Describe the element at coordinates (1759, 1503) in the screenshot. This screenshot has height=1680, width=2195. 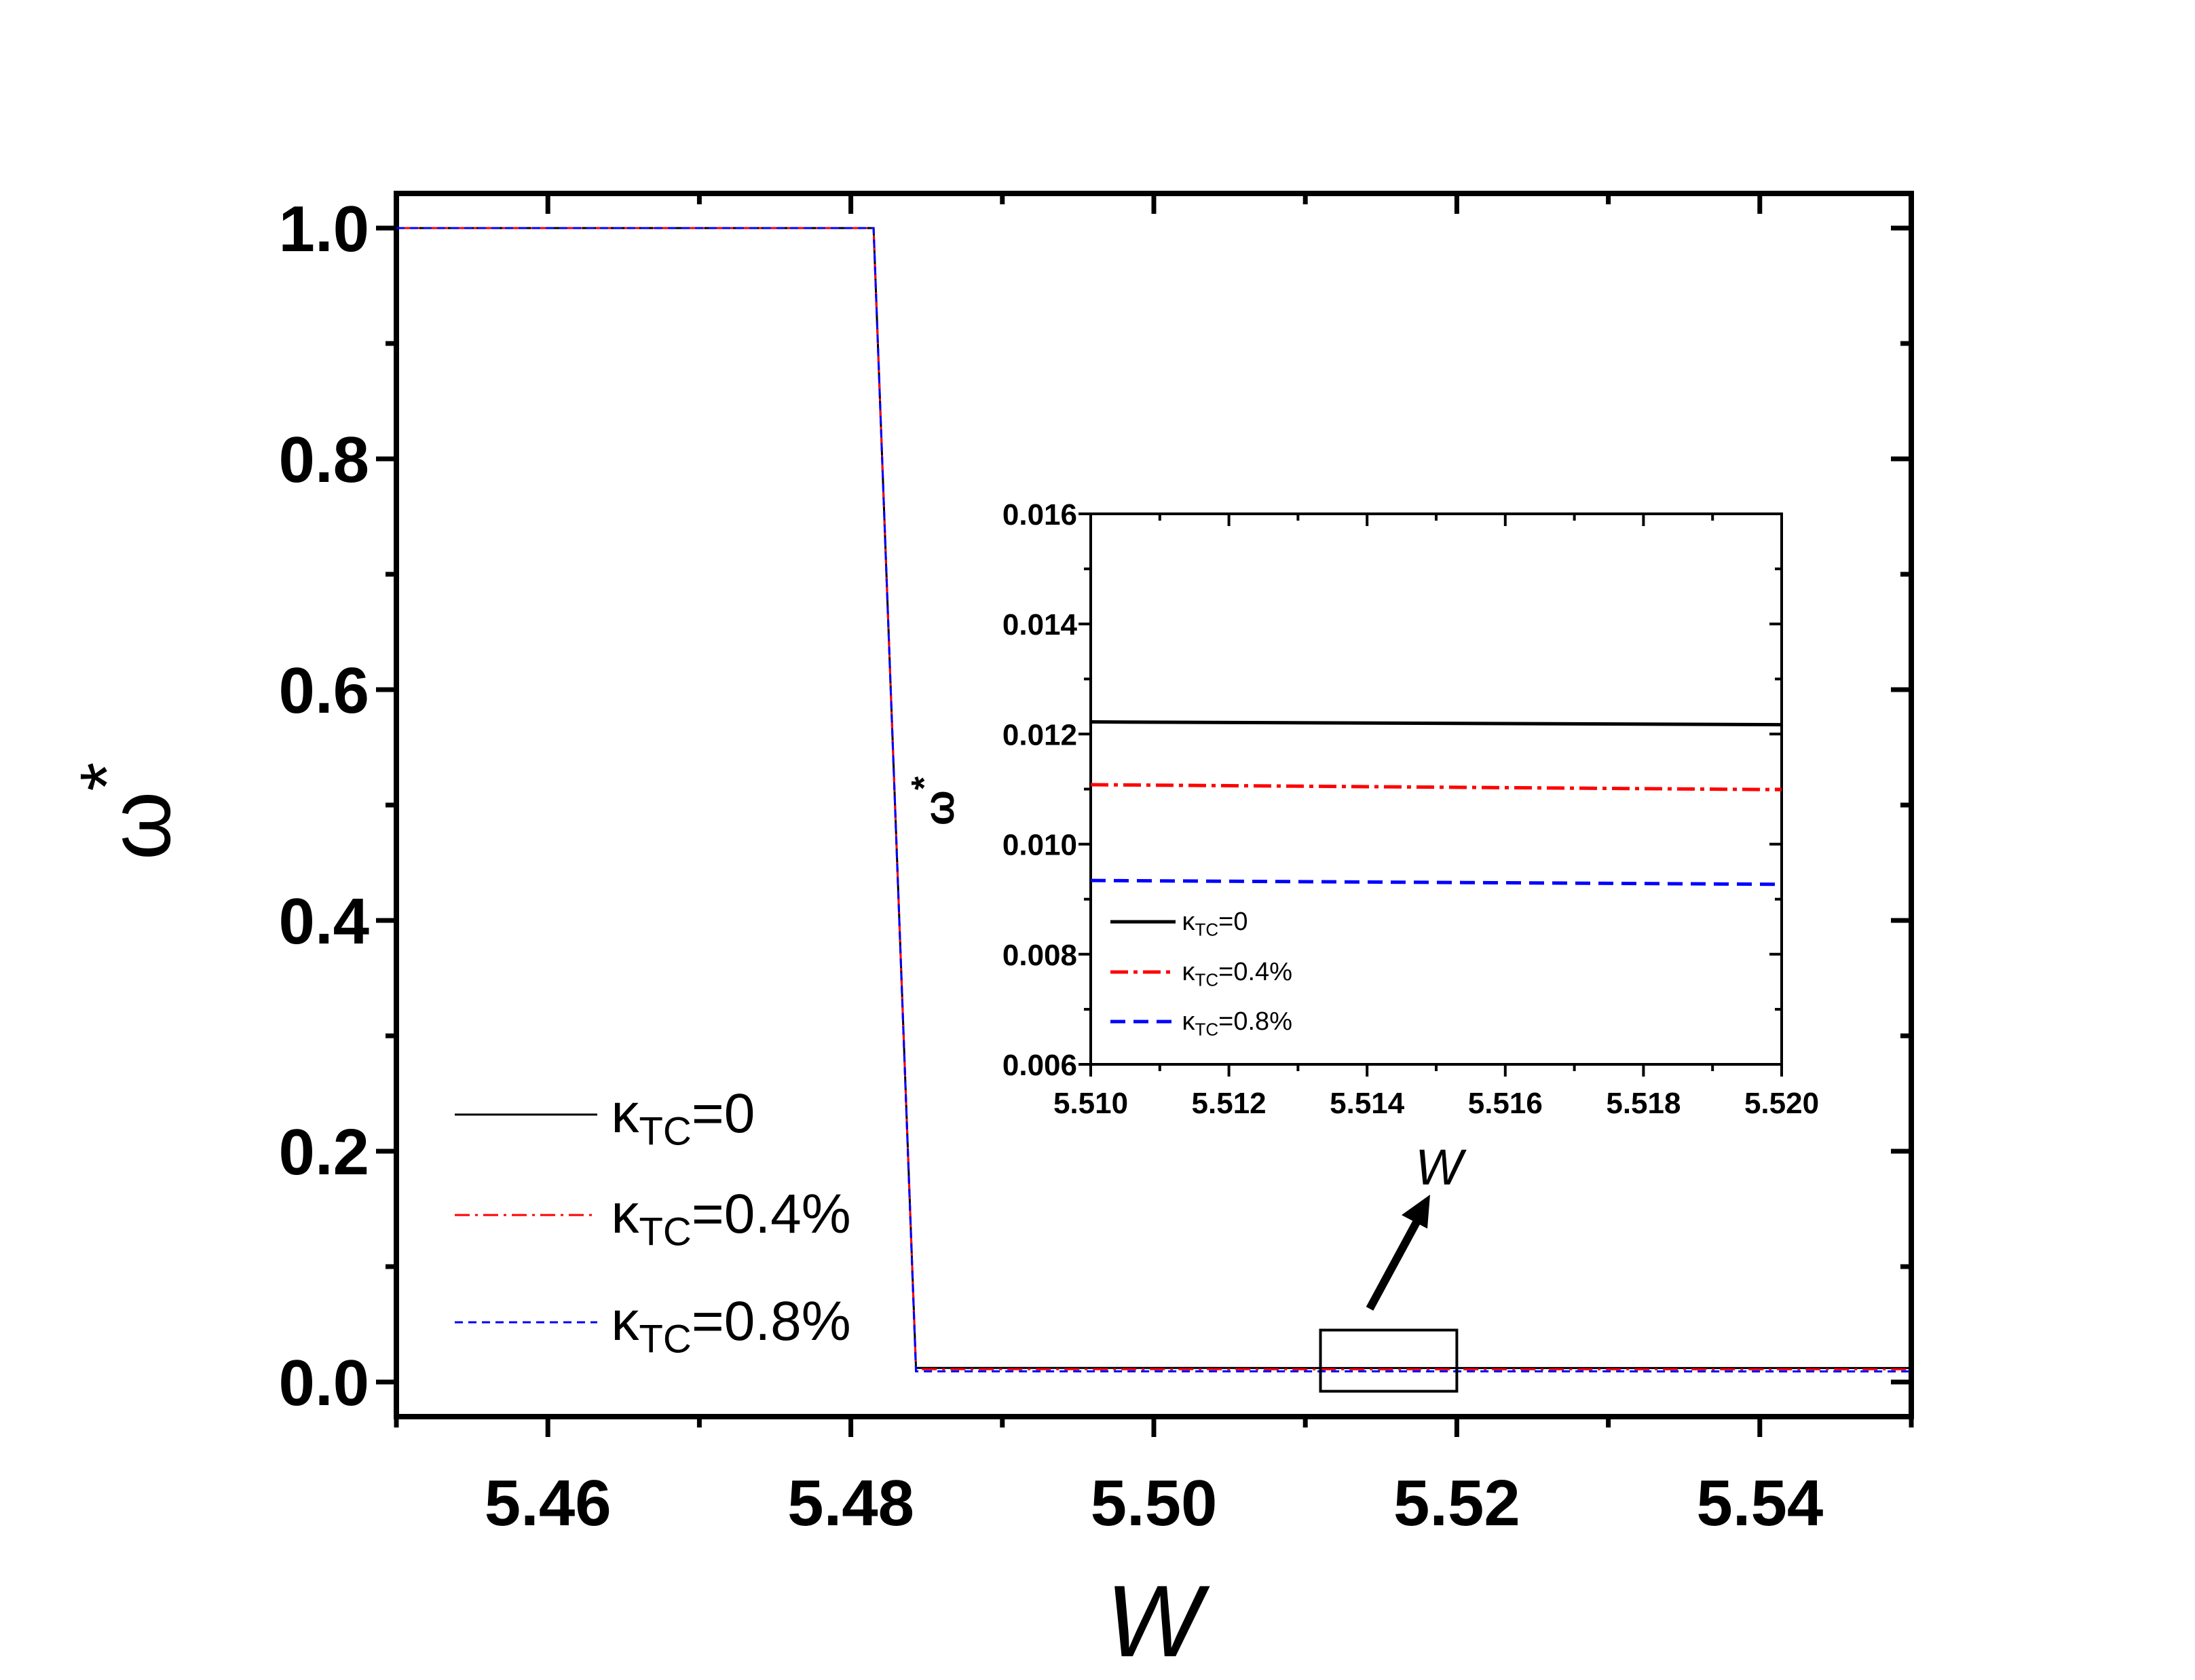
I see `main-x-tick-label: 5.54` at that location.